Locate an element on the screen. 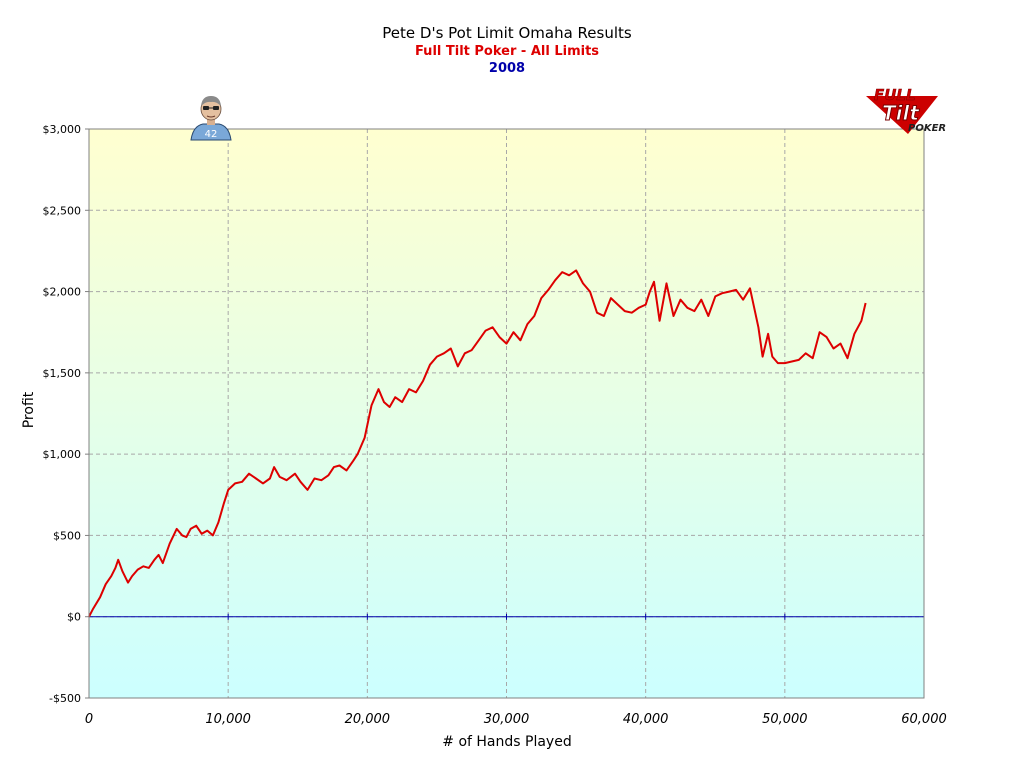 This screenshot has width=1024, height=768. x-tick-label: 30,000 is located at coordinates (507, 719).